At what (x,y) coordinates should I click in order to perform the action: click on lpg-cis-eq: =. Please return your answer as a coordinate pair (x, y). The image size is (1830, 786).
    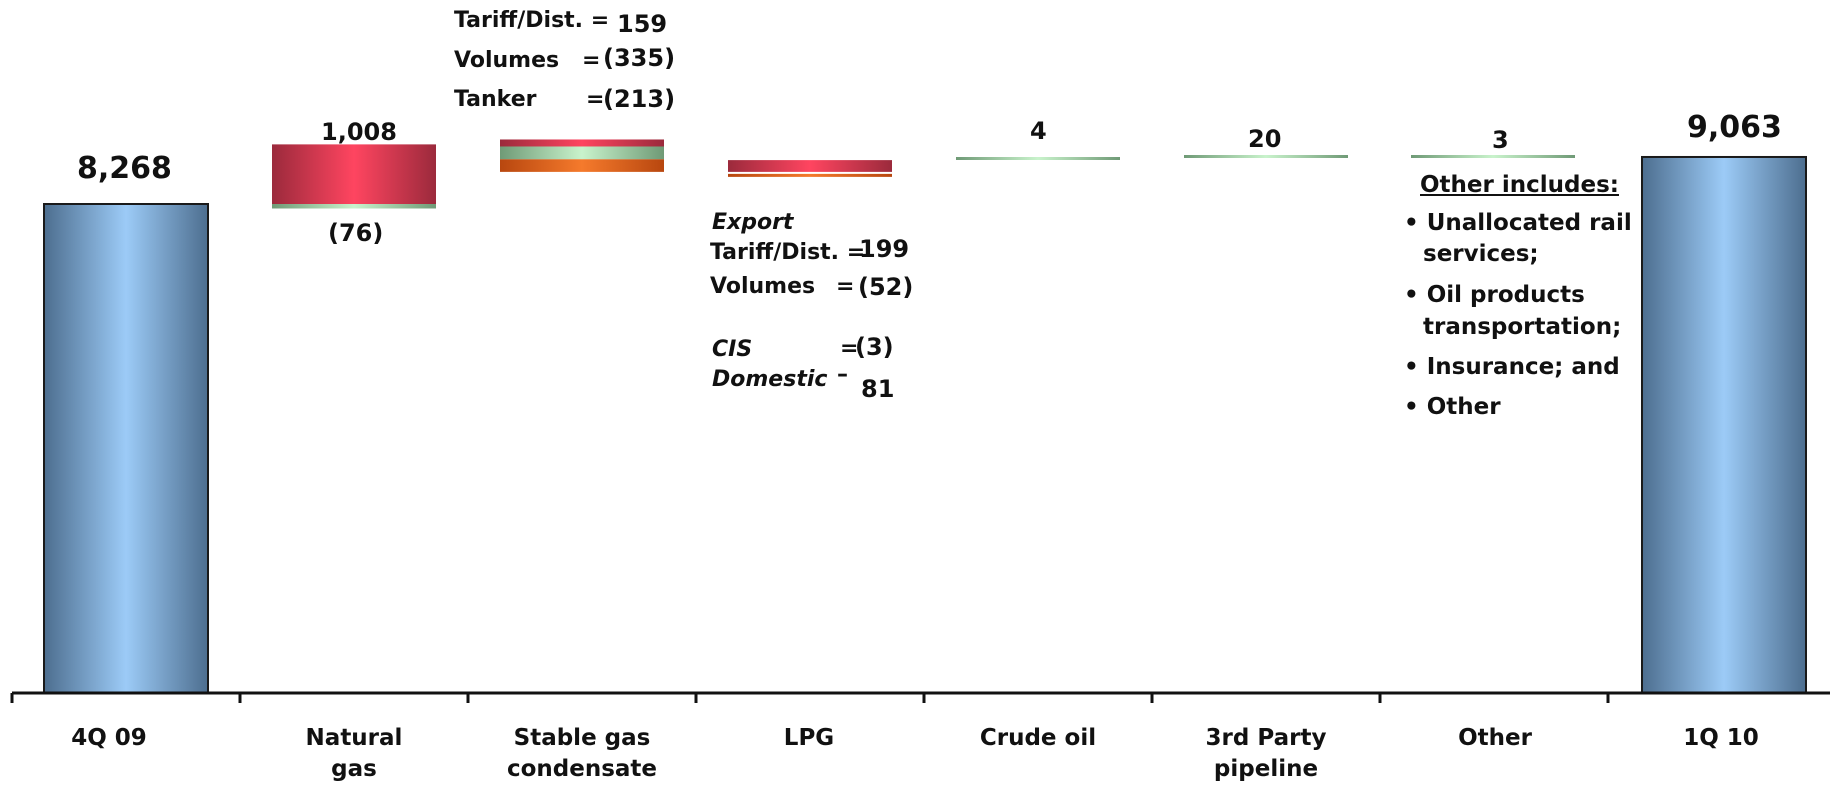
    Looking at the image, I should click on (849, 348).